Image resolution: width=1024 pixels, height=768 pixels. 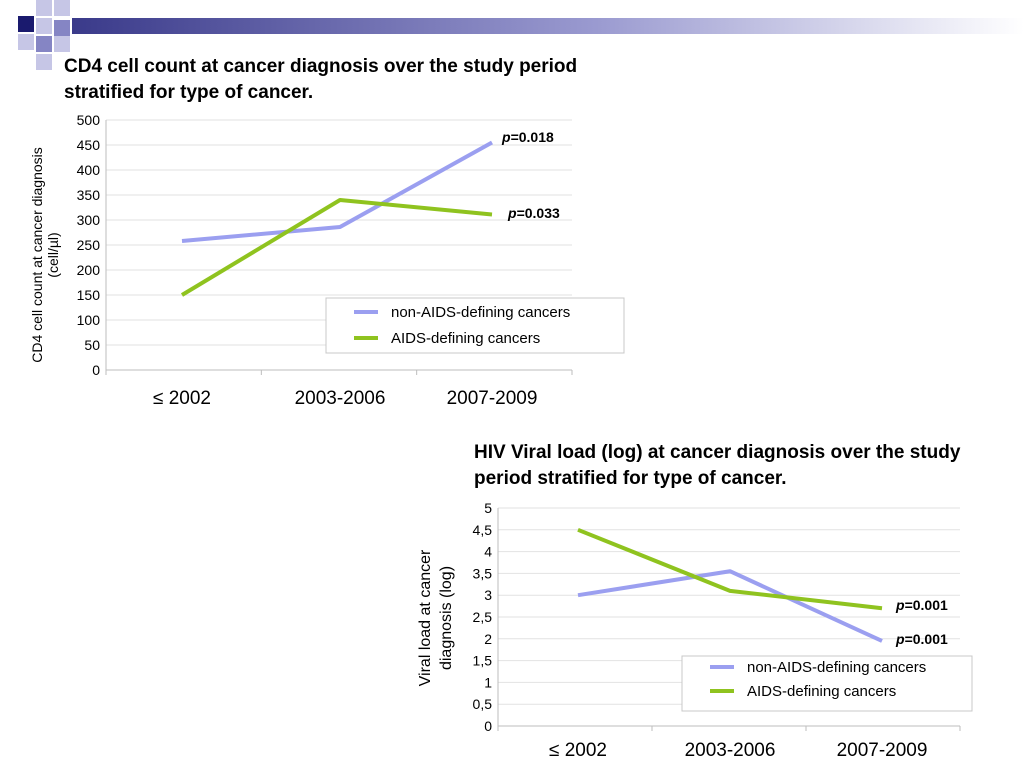 I want to click on y-tick-label: 3,5, so click(x=483, y=573).